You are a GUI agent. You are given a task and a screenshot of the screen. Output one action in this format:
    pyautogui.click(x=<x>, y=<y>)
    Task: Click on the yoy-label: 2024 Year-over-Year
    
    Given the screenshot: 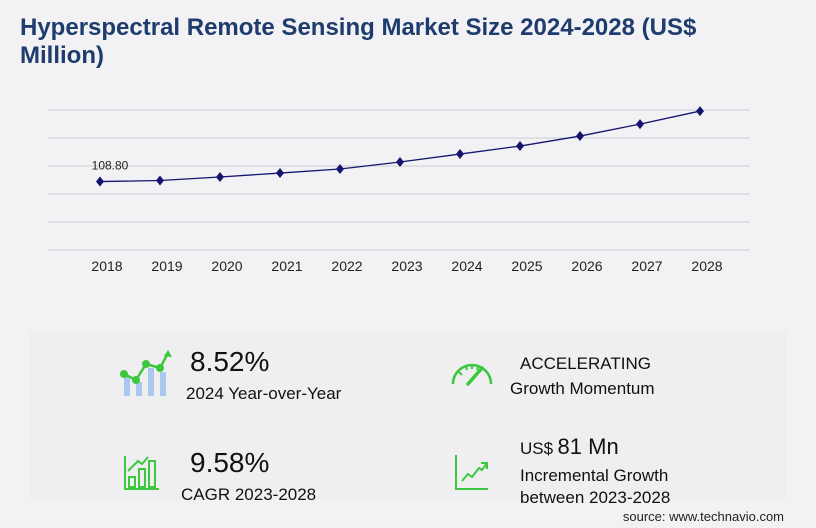 What is the action you would take?
    pyautogui.click(x=264, y=393)
    